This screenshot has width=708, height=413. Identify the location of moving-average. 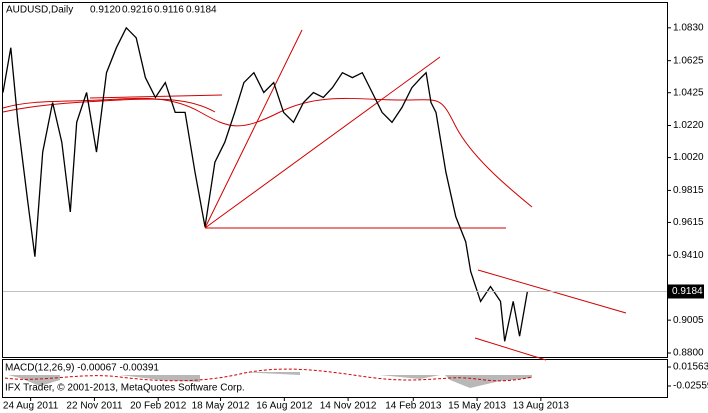
(109, 105).